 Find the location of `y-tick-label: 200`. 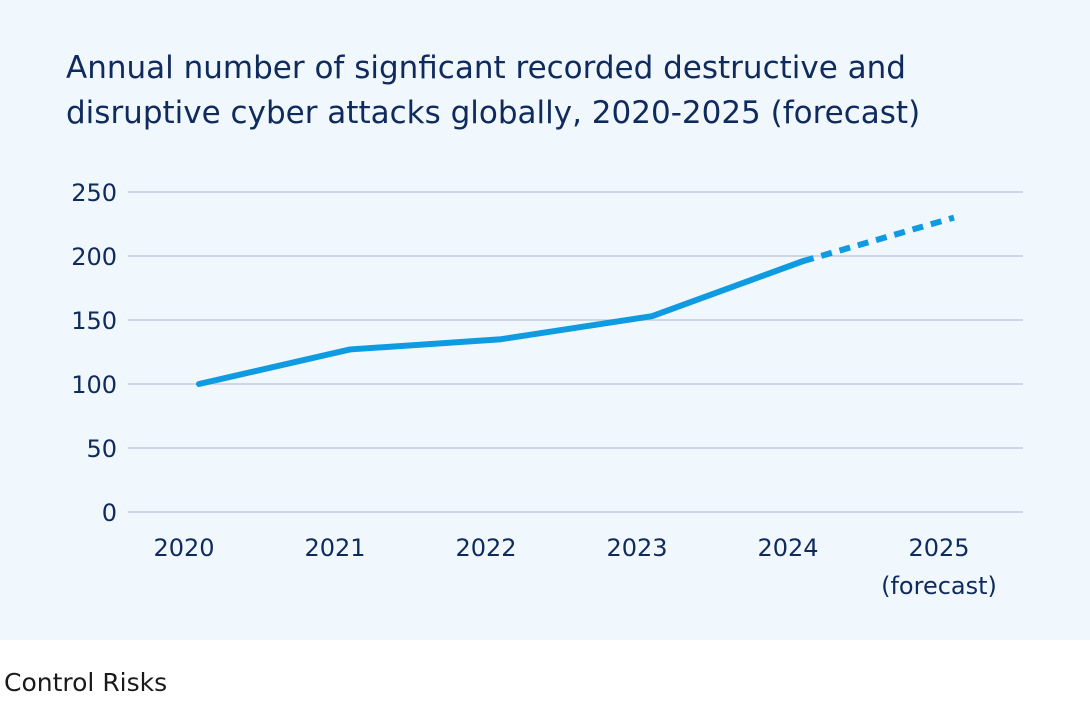

y-tick-label: 200 is located at coordinates (94, 257).